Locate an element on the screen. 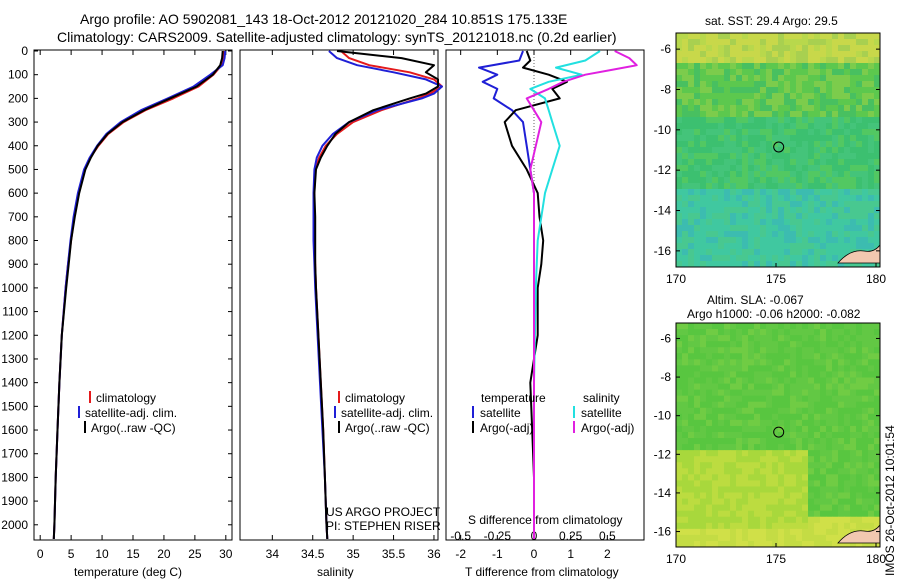 Image resolution: width=900 pixels, height=580 pixels. sst-map-cells is located at coordinates (778, 150).